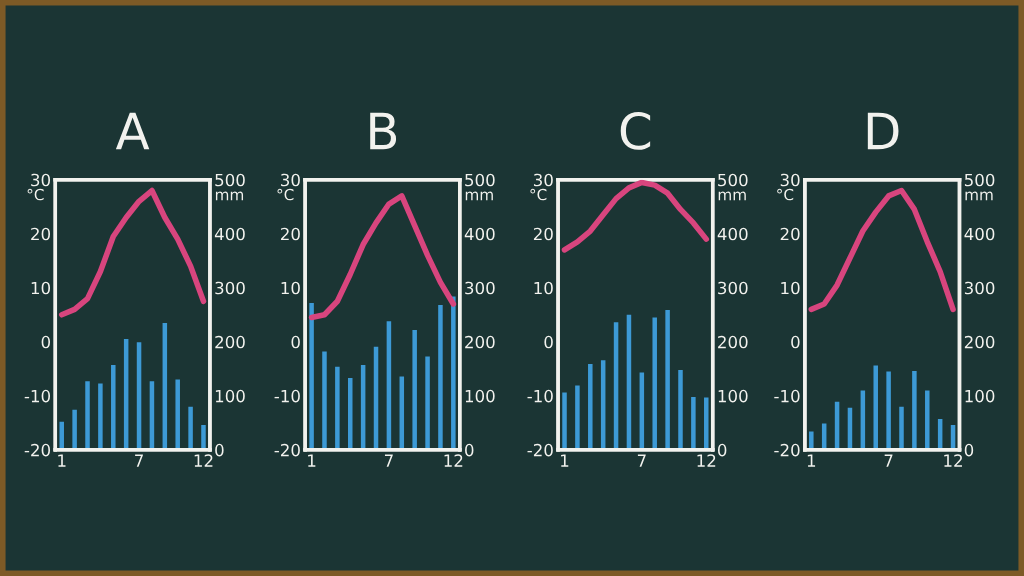  Describe the element at coordinates (635, 131) in the screenshot. I see `chart-title: C` at that location.